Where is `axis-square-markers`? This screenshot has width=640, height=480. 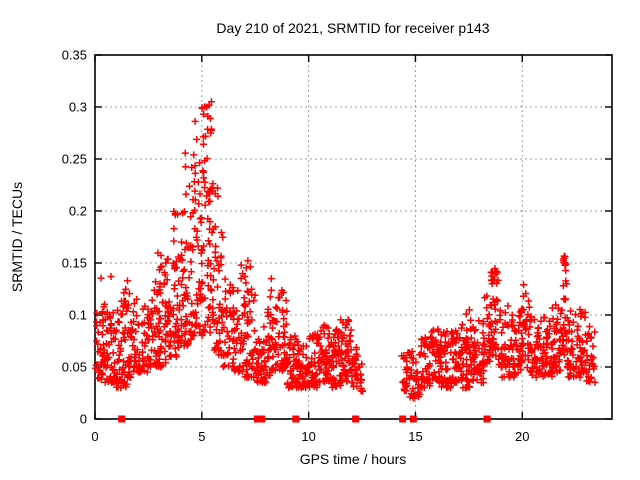
axis-square-markers is located at coordinates (304, 419).